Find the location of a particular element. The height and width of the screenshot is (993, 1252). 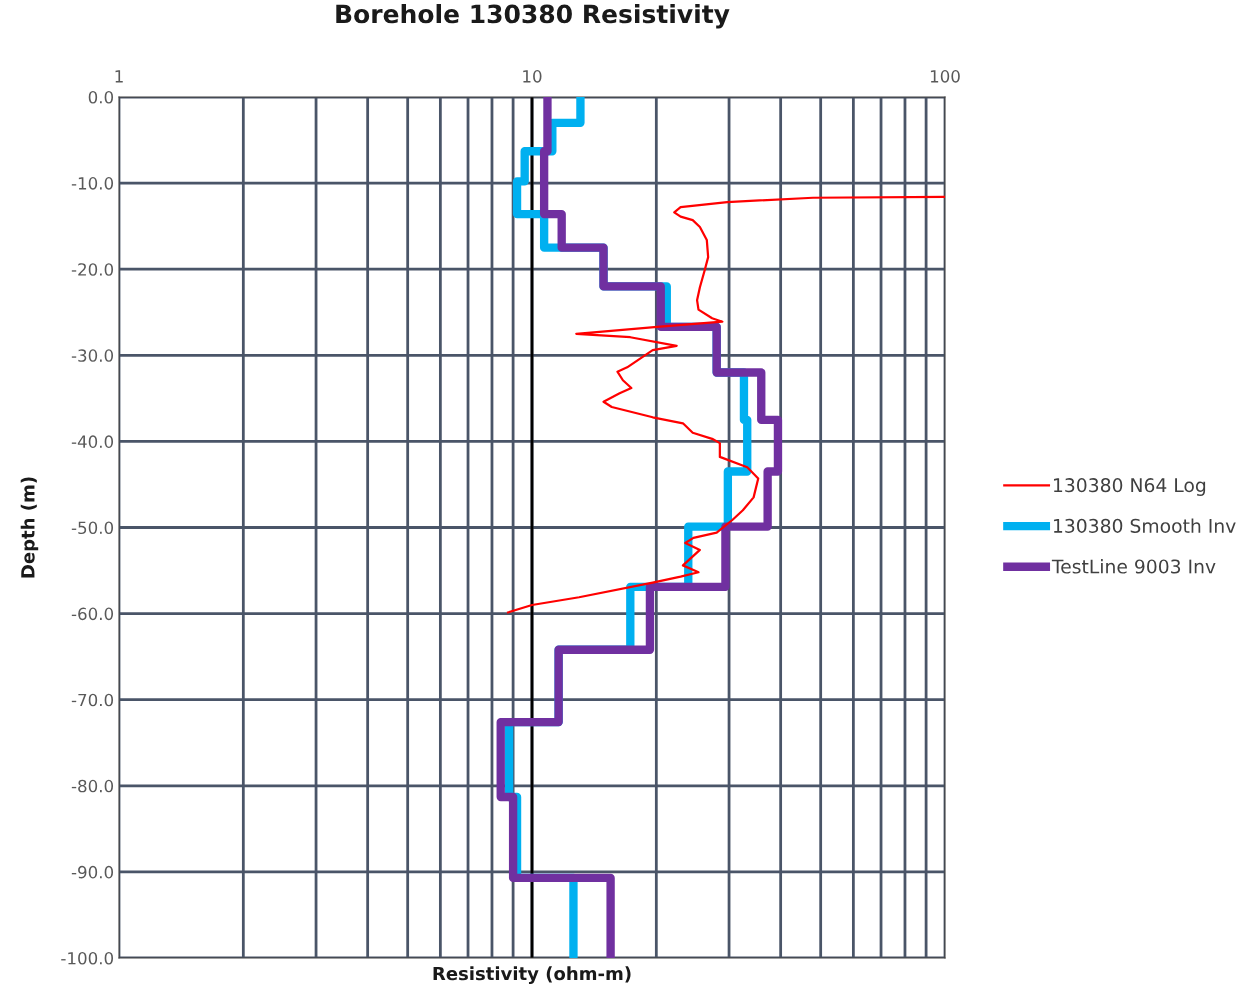

y-axis-title: Depth (m) is located at coordinates (29, 527).